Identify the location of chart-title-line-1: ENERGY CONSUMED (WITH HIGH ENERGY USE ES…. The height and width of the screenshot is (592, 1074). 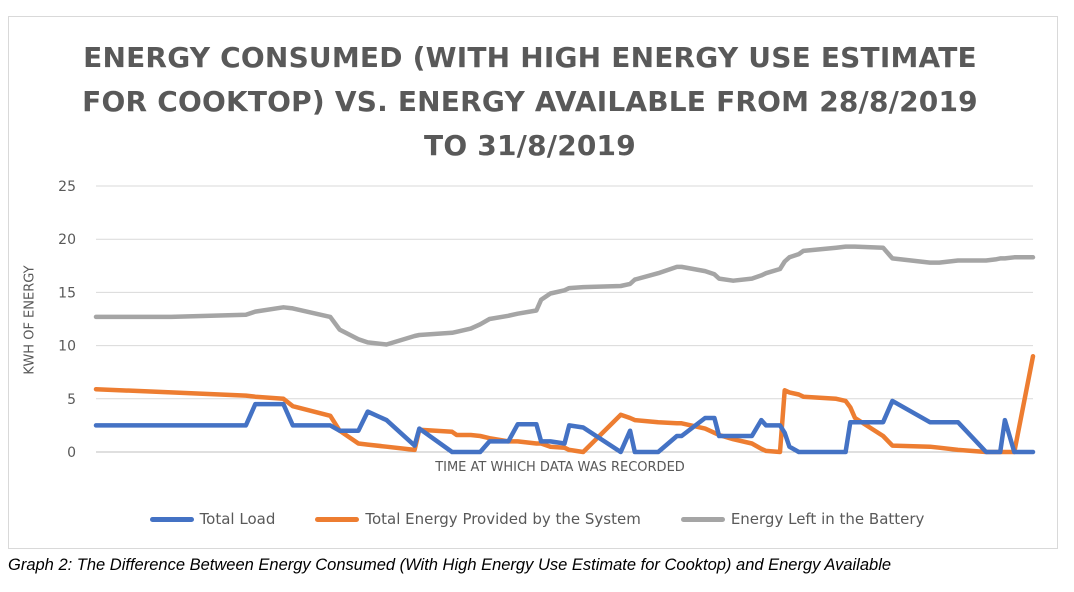
(530, 57).